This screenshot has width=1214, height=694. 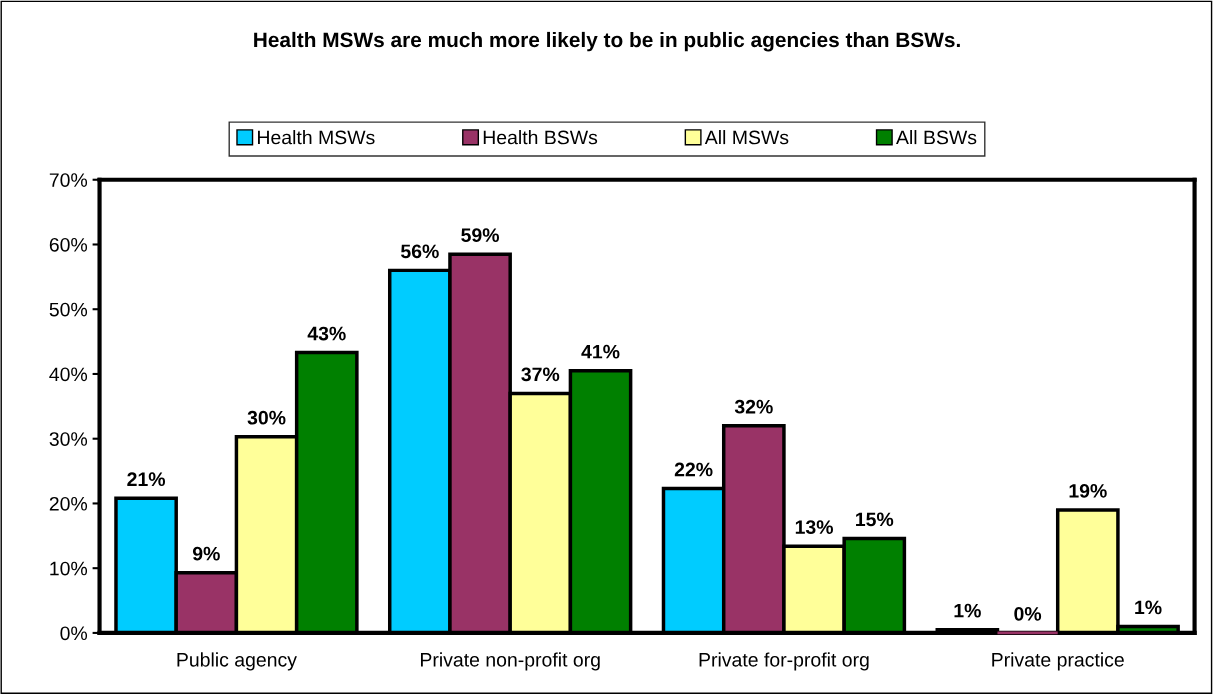 What do you see at coordinates (206, 553) in the screenshot?
I see `data-label: 9%` at bounding box center [206, 553].